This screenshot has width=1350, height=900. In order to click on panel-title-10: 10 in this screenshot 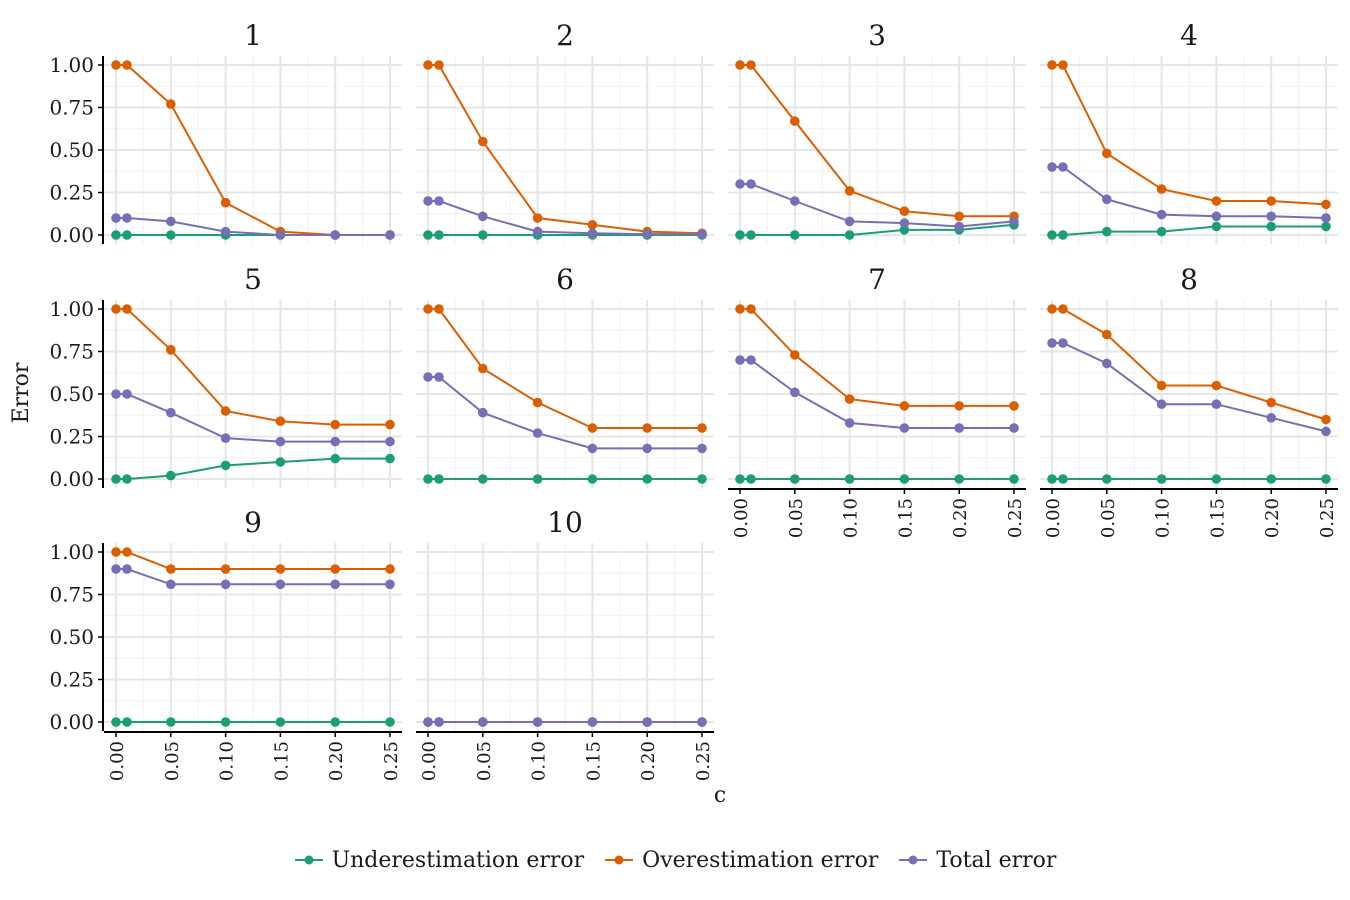, I will do `click(565, 522)`.